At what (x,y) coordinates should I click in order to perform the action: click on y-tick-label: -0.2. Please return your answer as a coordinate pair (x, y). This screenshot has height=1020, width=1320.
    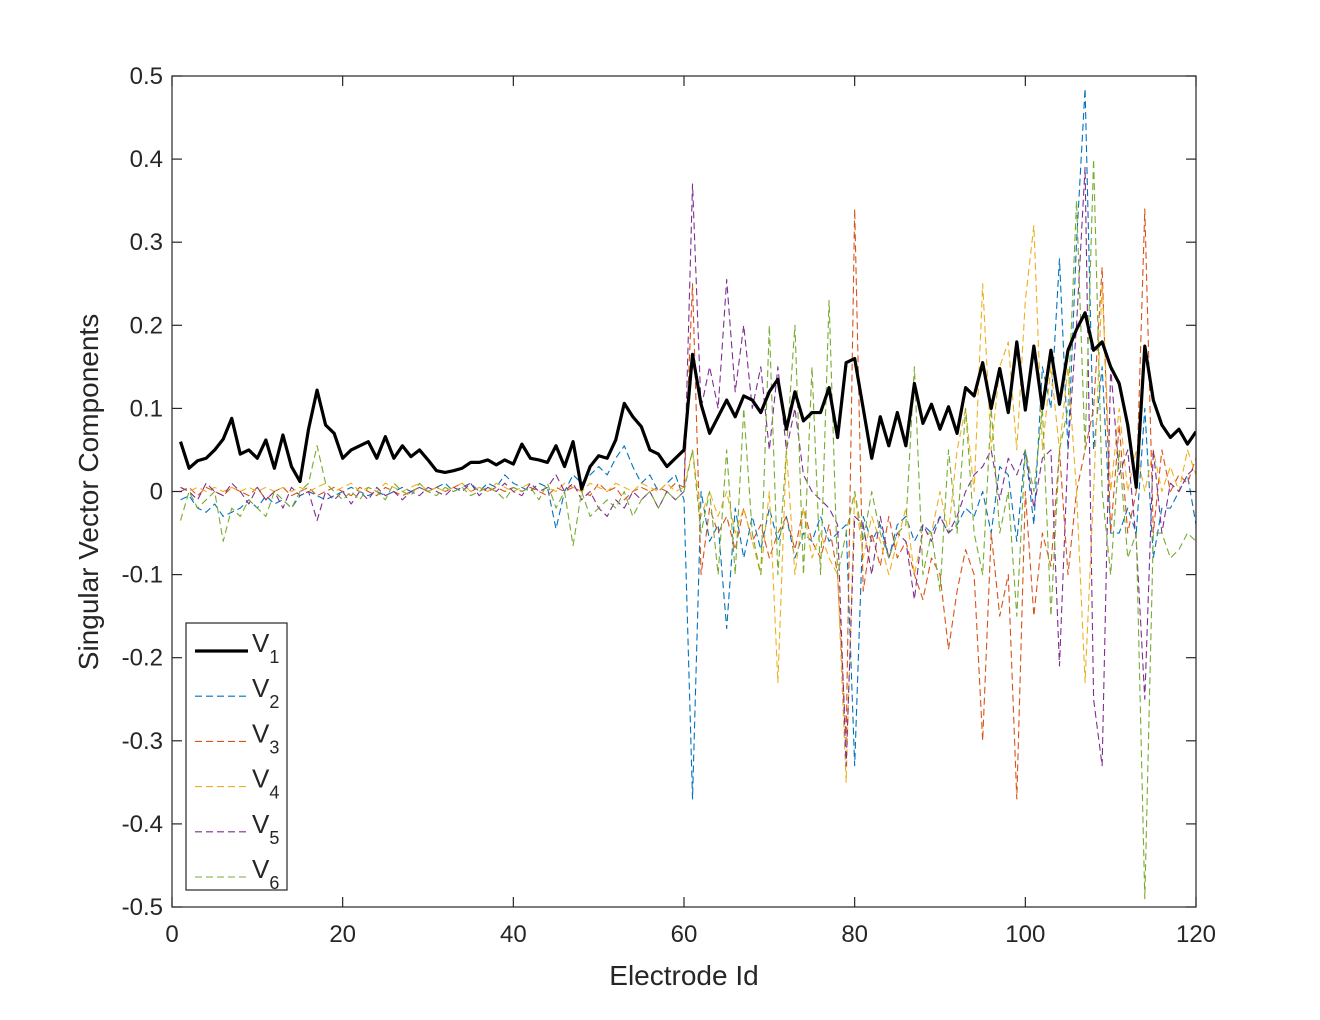
    Looking at the image, I should click on (142, 658).